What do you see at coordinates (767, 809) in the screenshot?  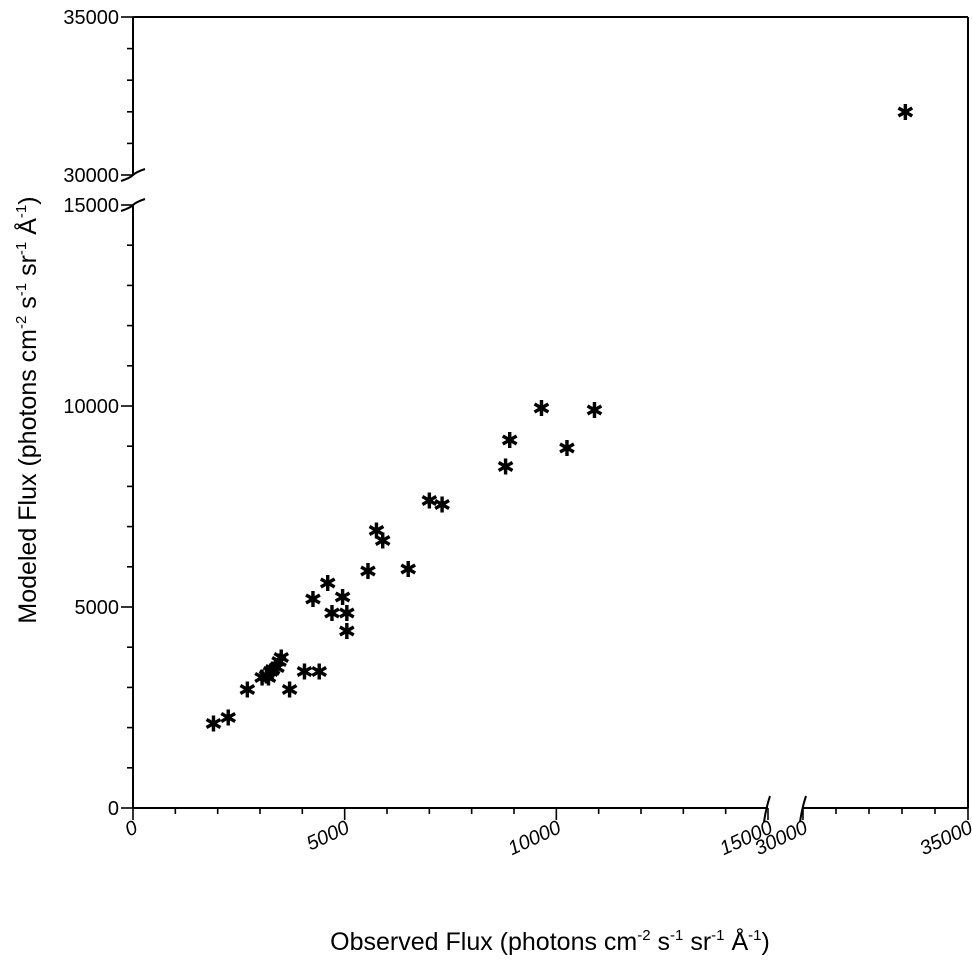 I see `x-axis-break-mark` at bounding box center [767, 809].